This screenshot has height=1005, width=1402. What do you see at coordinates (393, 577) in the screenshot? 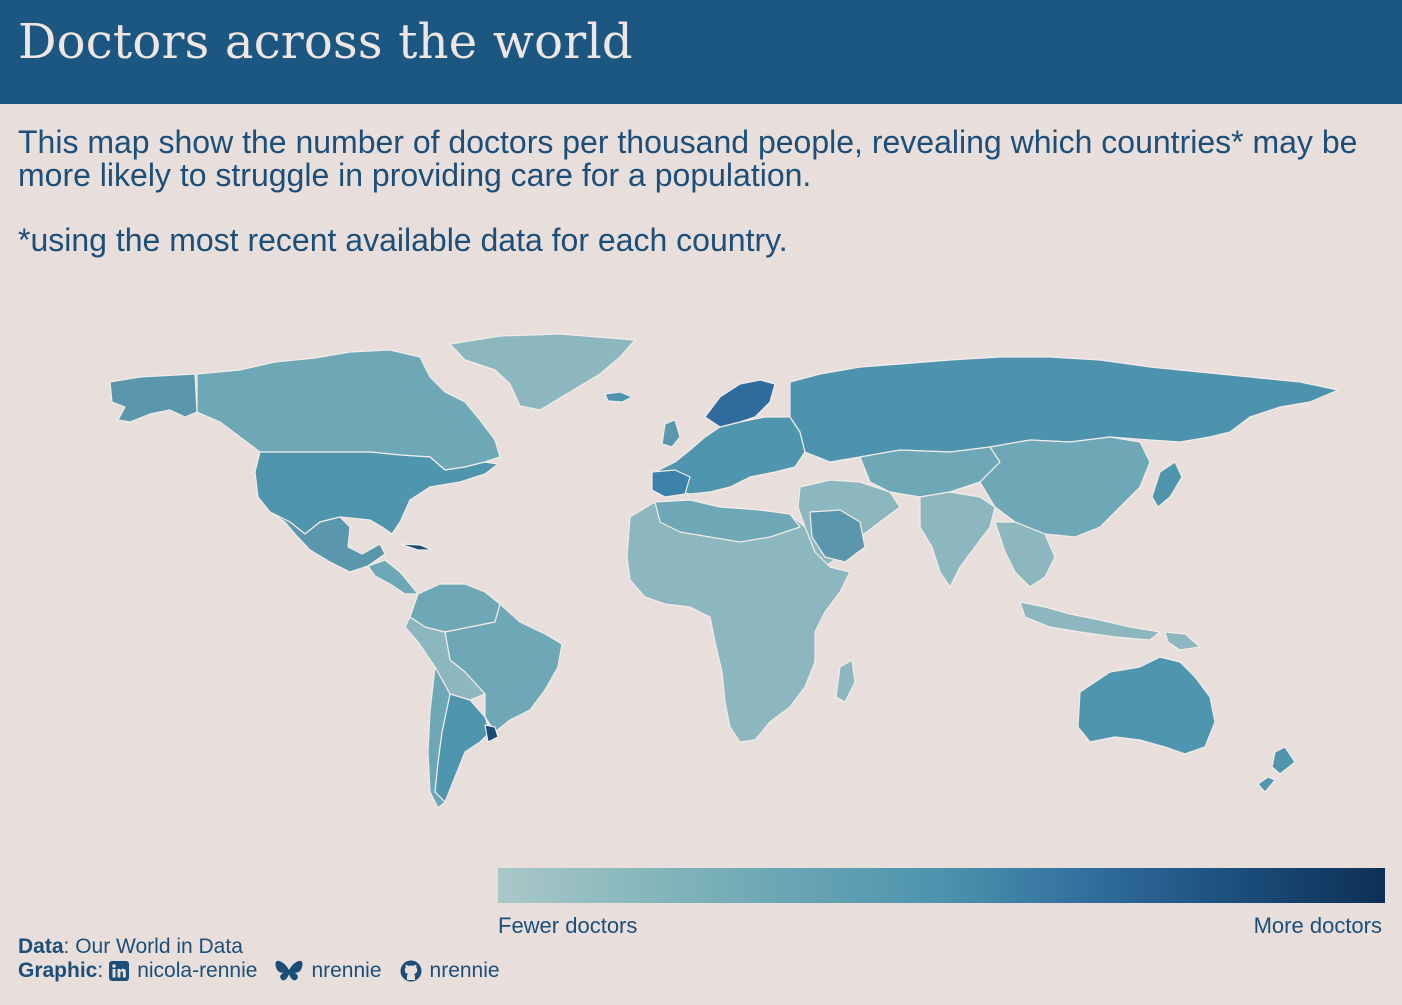
I see `region-central-america` at bounding box center [393, 577].